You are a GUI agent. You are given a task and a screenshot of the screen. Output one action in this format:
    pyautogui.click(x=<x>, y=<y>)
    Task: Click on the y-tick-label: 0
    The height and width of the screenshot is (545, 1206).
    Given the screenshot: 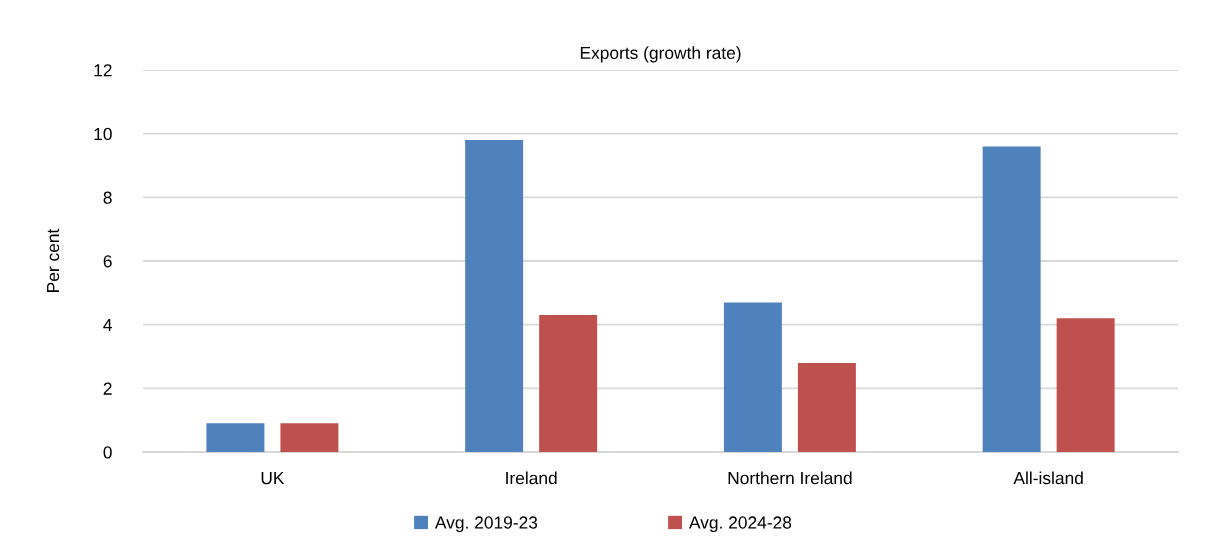 What is the action you would take?
    pyautogui.click(x=107, y=452)
    